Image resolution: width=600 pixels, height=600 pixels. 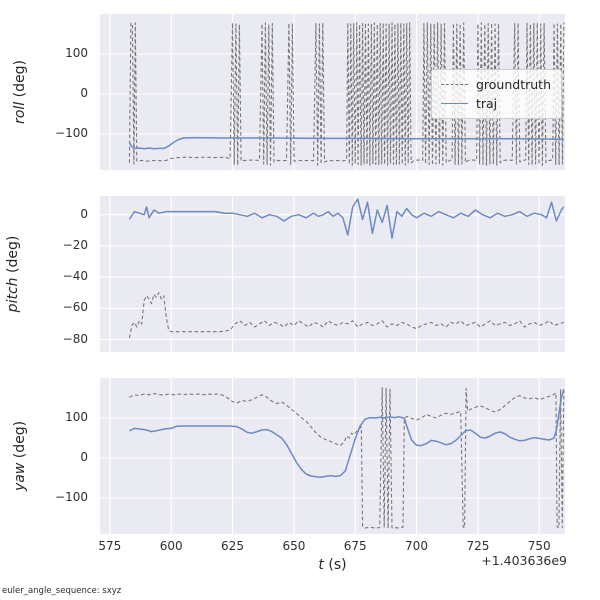 What do you see at coordinates (75, 276) in the screenshot?
I see `y-tick-label: −40` at bounding box center [75, 276].